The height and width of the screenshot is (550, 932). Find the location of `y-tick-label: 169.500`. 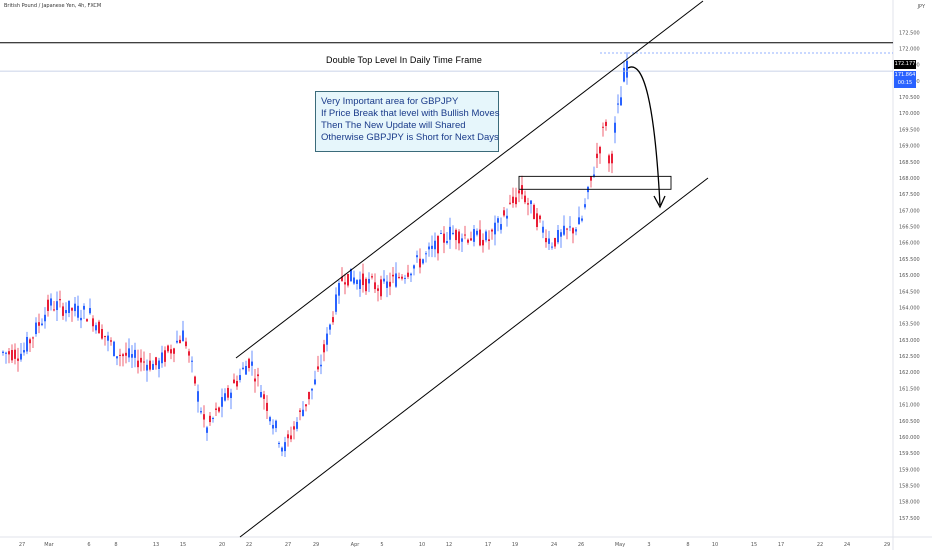

y-tick-label: 169.500 is located at coordinates (909, 130).